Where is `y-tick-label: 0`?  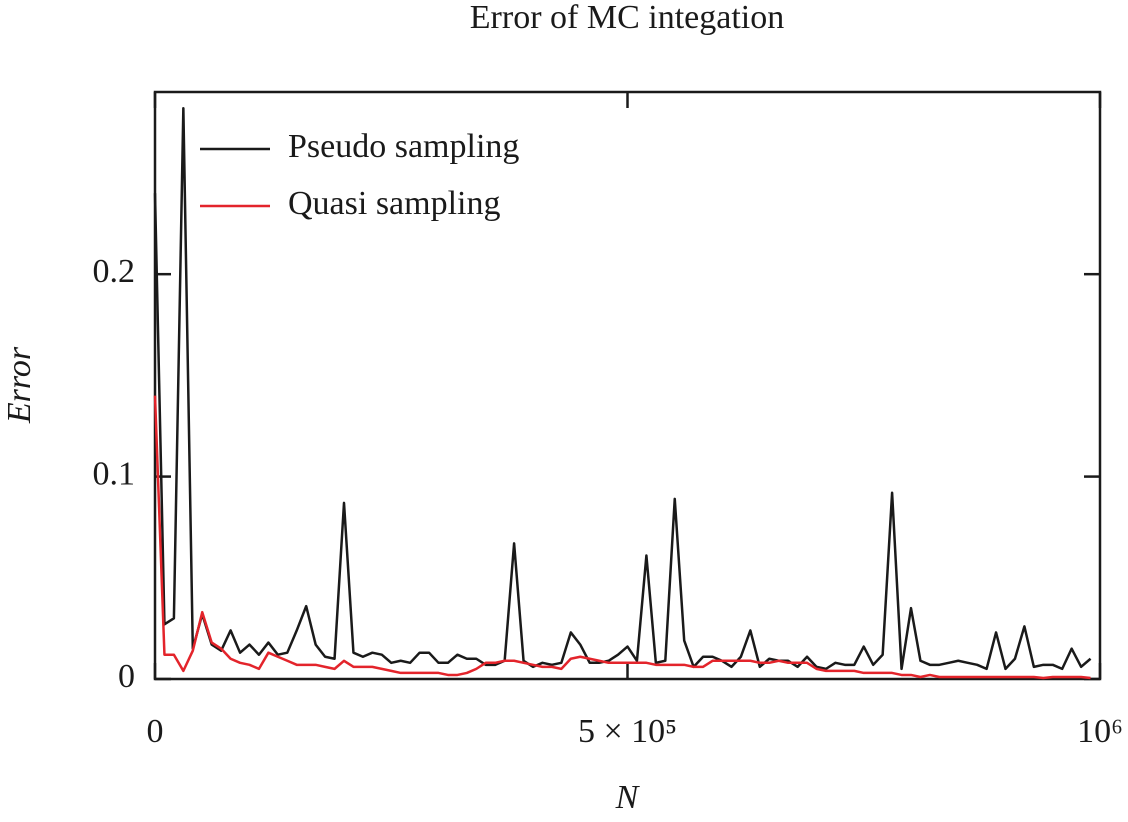
y-tick-label: 0 is located at coordinates (126, 676).